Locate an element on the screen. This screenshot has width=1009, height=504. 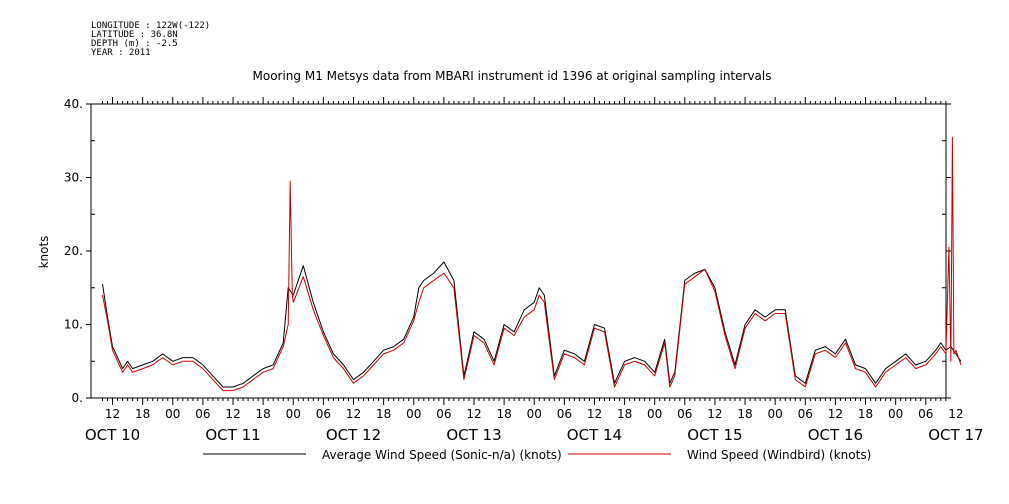
x-day-label: OCT 10 is located at coordinates (112, 435).